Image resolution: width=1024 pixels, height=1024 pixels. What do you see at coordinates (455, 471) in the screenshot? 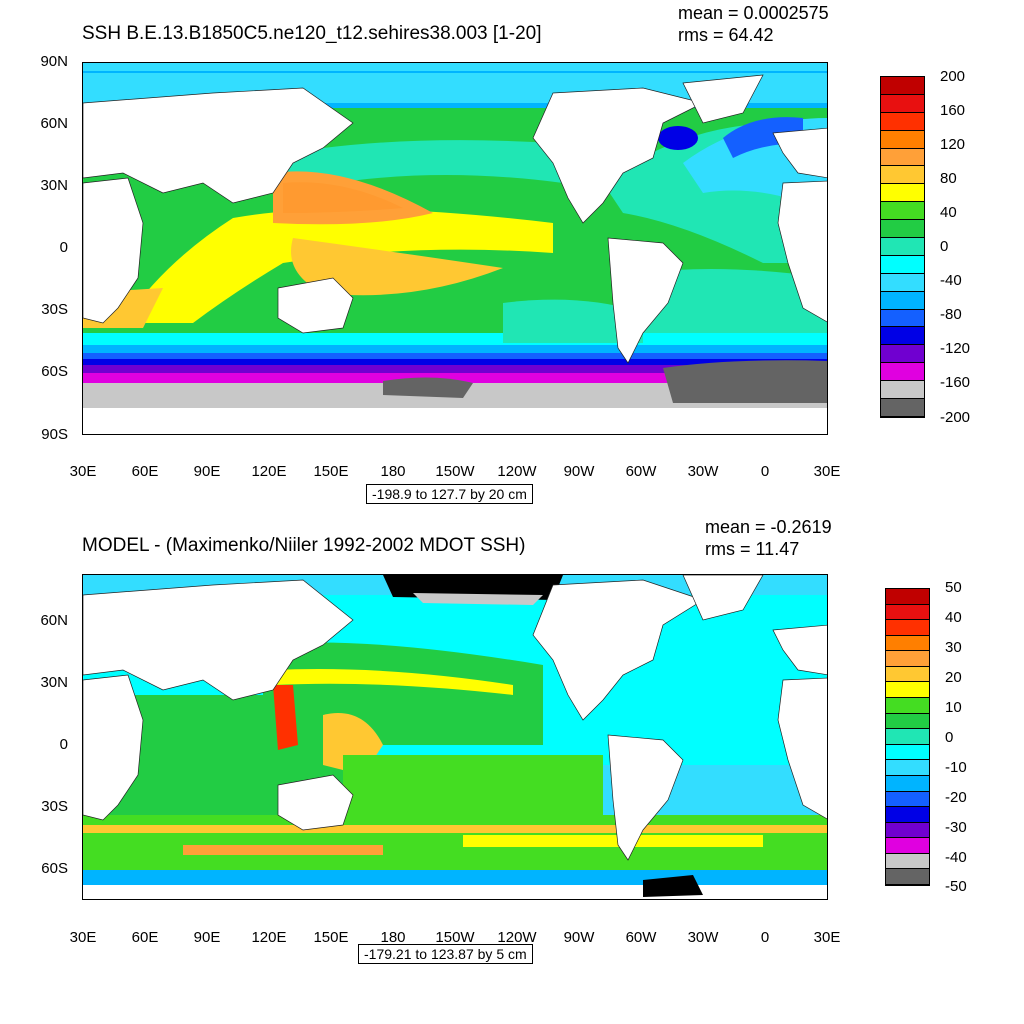
I see `panel1-lon-tick: 150W` at bounding box center [455, 471].